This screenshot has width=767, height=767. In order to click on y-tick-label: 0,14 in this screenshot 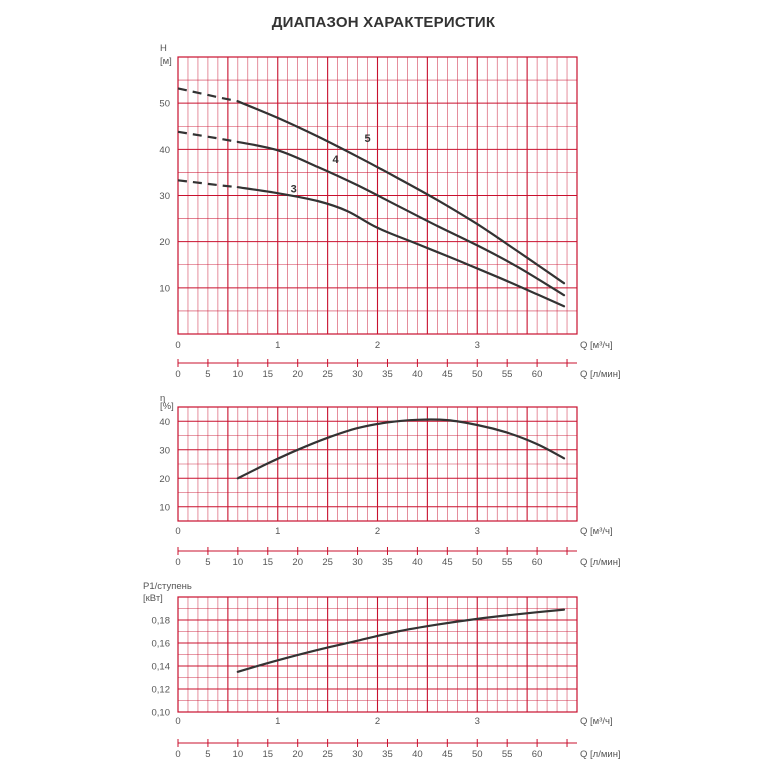, I will do `click(161, 667)`.